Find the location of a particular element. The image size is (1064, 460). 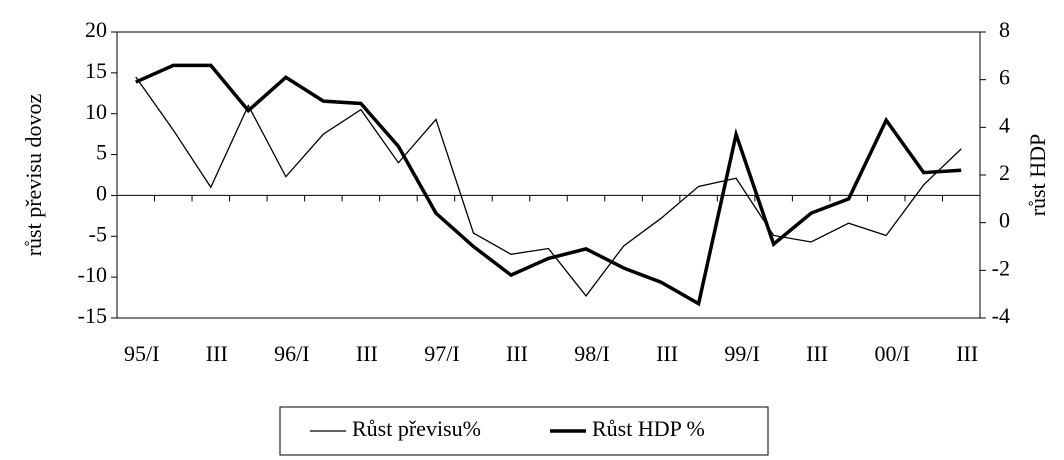

y-tick-label: -10 is located at coordinates (92, 274).